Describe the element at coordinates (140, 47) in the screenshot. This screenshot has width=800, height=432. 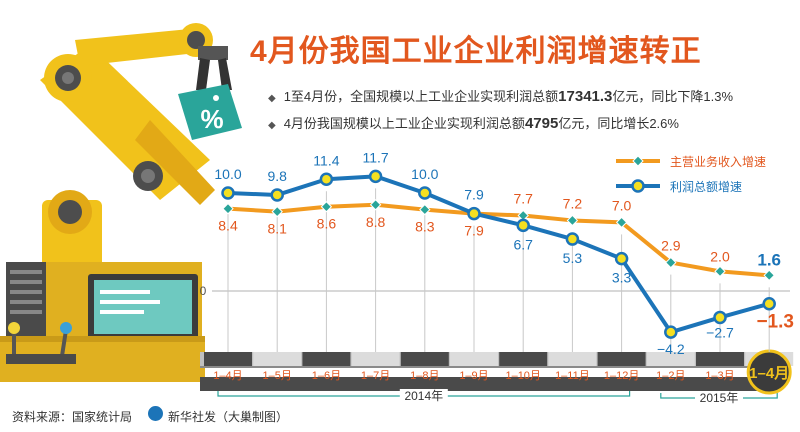
I see `robot-upper-arm` at that location.